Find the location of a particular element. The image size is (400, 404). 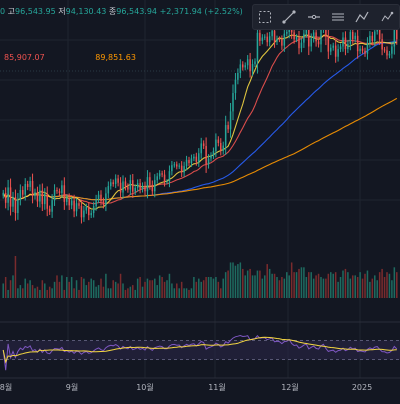

trendline-icon is located at coordinates (289, 17).